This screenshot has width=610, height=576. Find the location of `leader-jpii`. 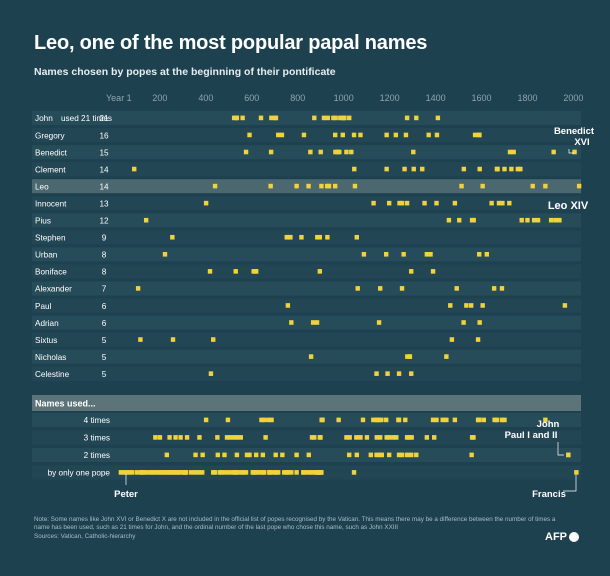

leader-jpii is located at coordinates (560, 449).